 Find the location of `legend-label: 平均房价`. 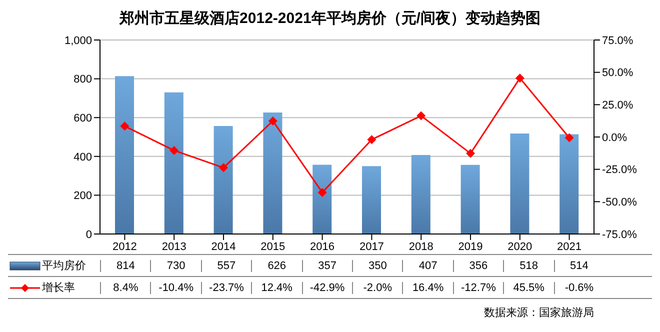

legend-label: 平均房价 is located at coordinates (64, 265).